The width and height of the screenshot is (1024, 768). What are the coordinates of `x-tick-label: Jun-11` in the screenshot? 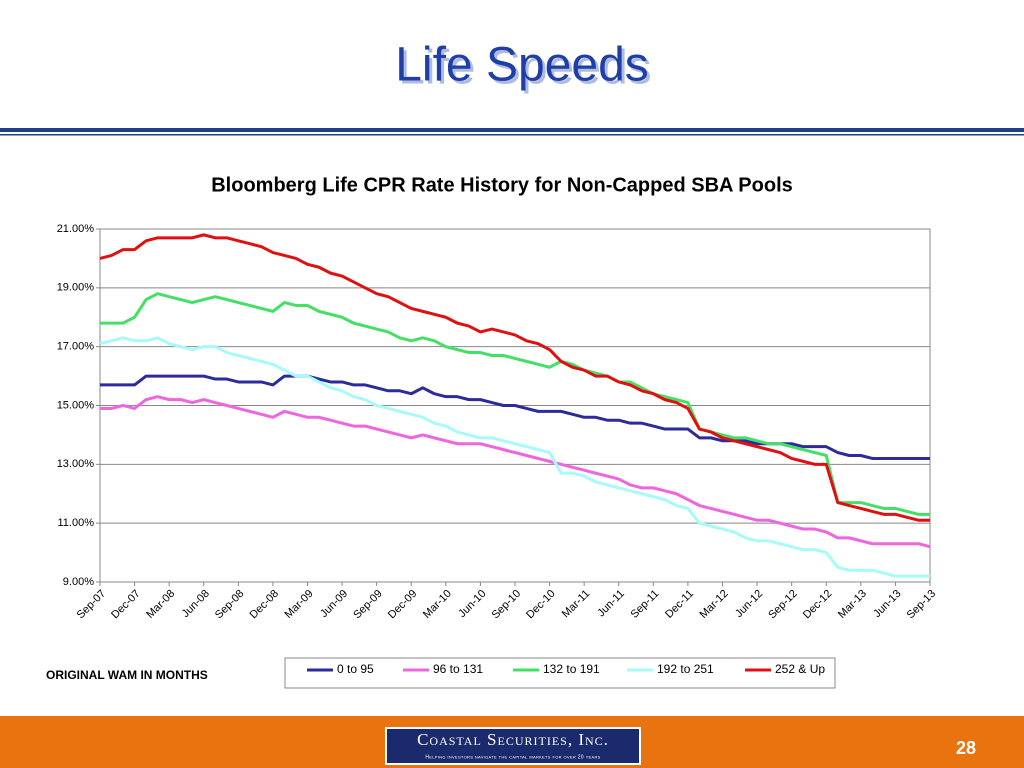 It's located at (611, 604).